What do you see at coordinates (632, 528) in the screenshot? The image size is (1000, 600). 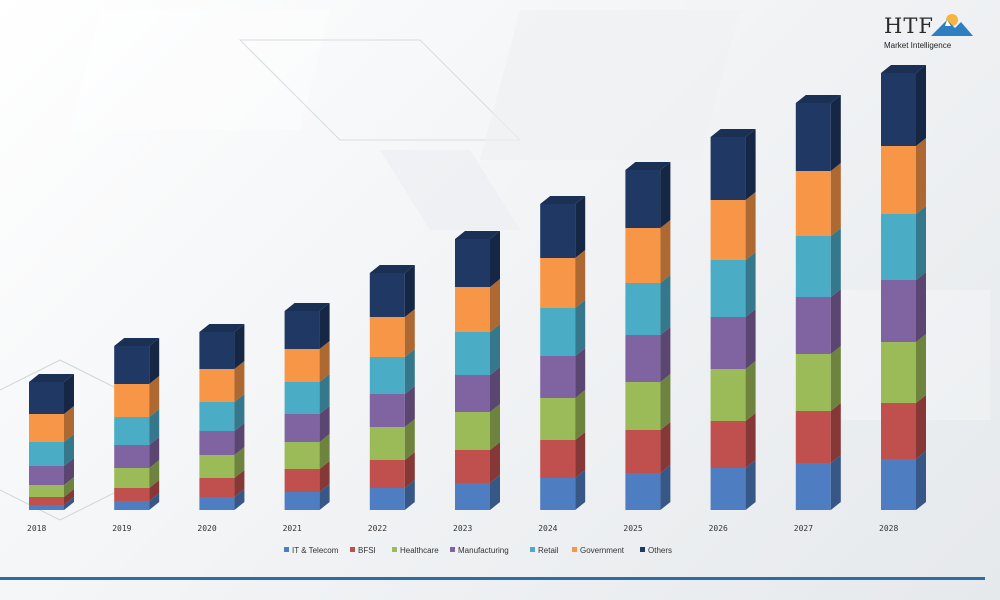 I see `category-label: 2025` at bounding box center [632, 528].